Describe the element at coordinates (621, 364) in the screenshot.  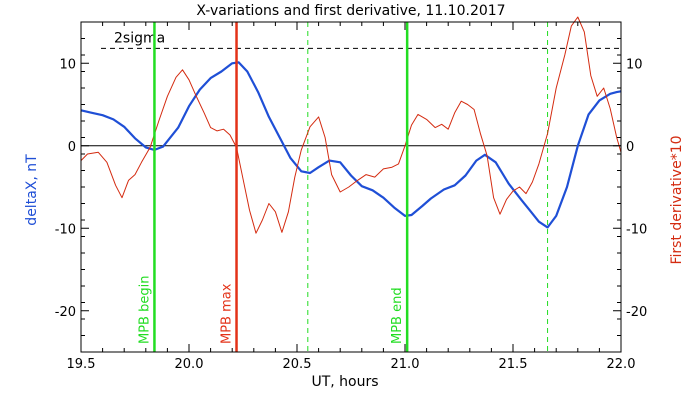
I see `x-tick-label: 22.0` at that location.